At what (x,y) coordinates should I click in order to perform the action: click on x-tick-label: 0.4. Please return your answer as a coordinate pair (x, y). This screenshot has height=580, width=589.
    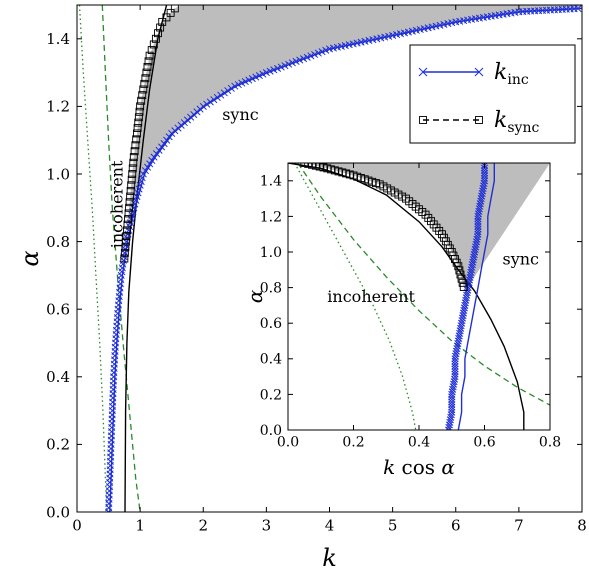
    Looking at the image, I should click on (419, 443).